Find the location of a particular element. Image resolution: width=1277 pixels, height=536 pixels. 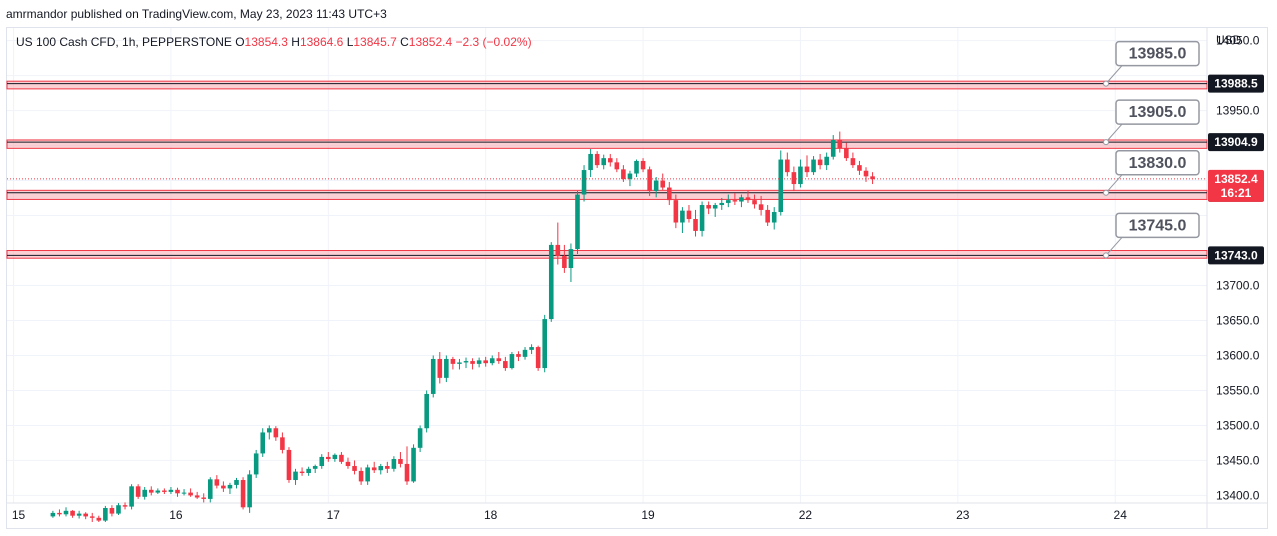

x-tick-label: 15 is located at coordinates (19, 515).